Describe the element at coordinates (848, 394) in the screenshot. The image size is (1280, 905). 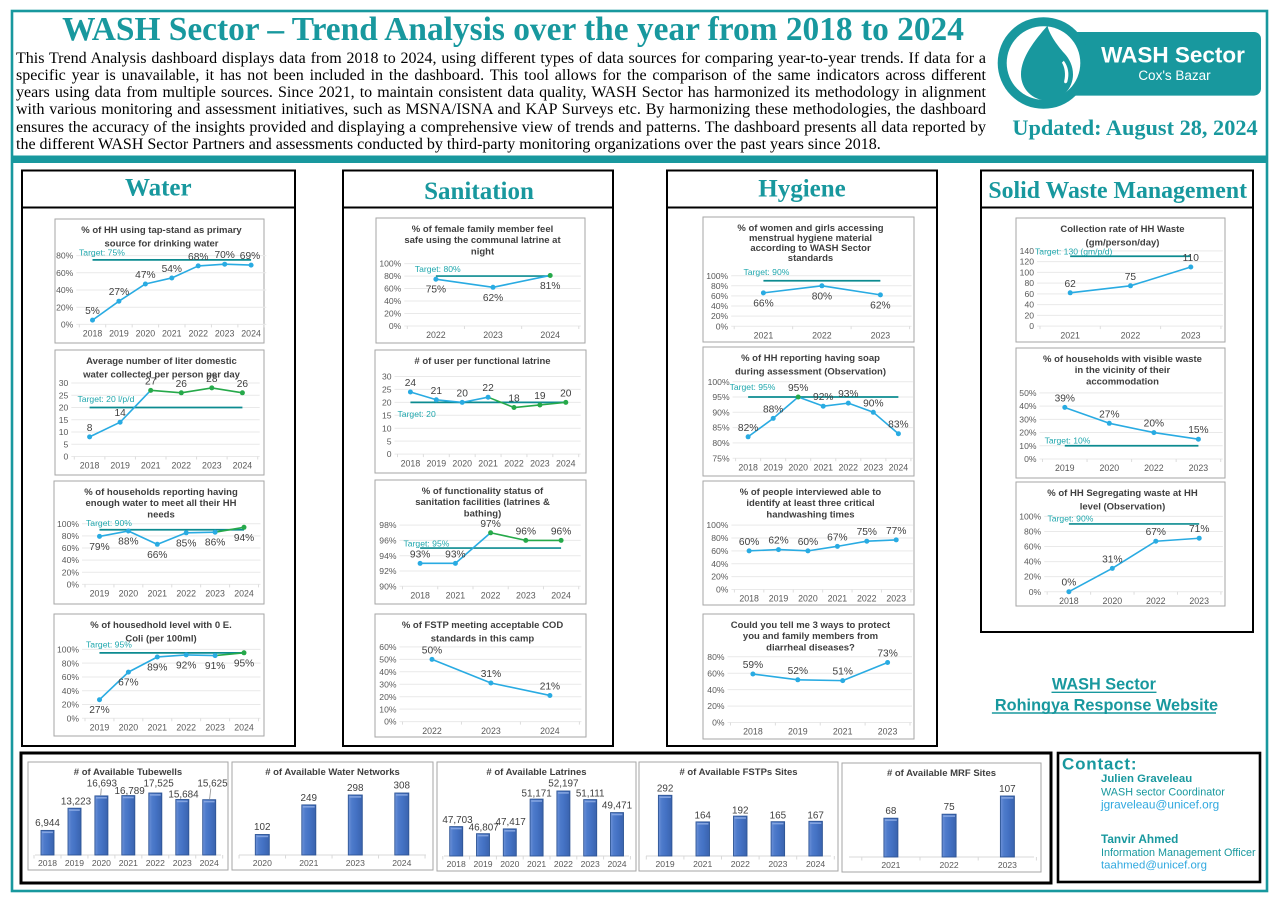
I see `svg-text: 93%` at that location.